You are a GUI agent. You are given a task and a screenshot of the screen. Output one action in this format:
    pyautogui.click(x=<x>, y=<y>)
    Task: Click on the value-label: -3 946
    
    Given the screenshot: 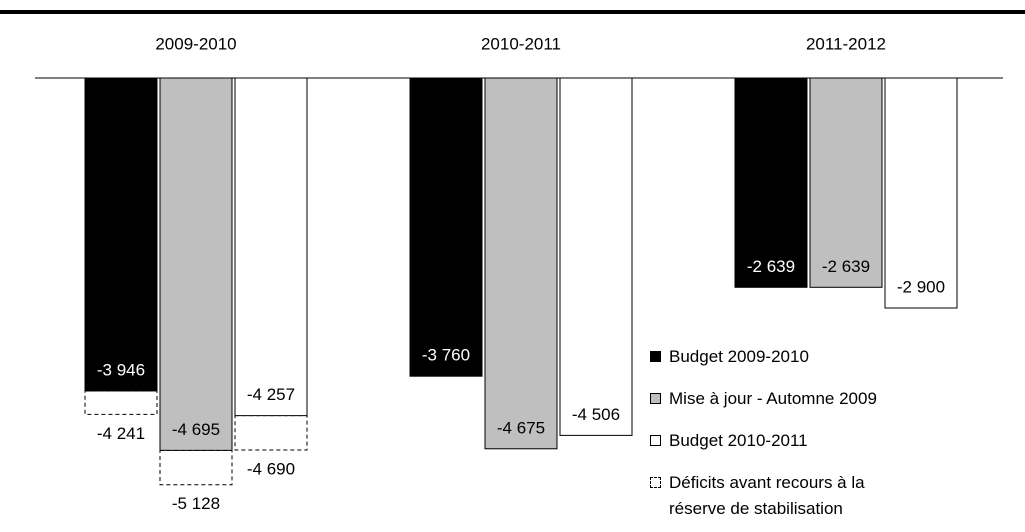 What is the action you would take?
    pyautogui.click(x=121, y=369)
    